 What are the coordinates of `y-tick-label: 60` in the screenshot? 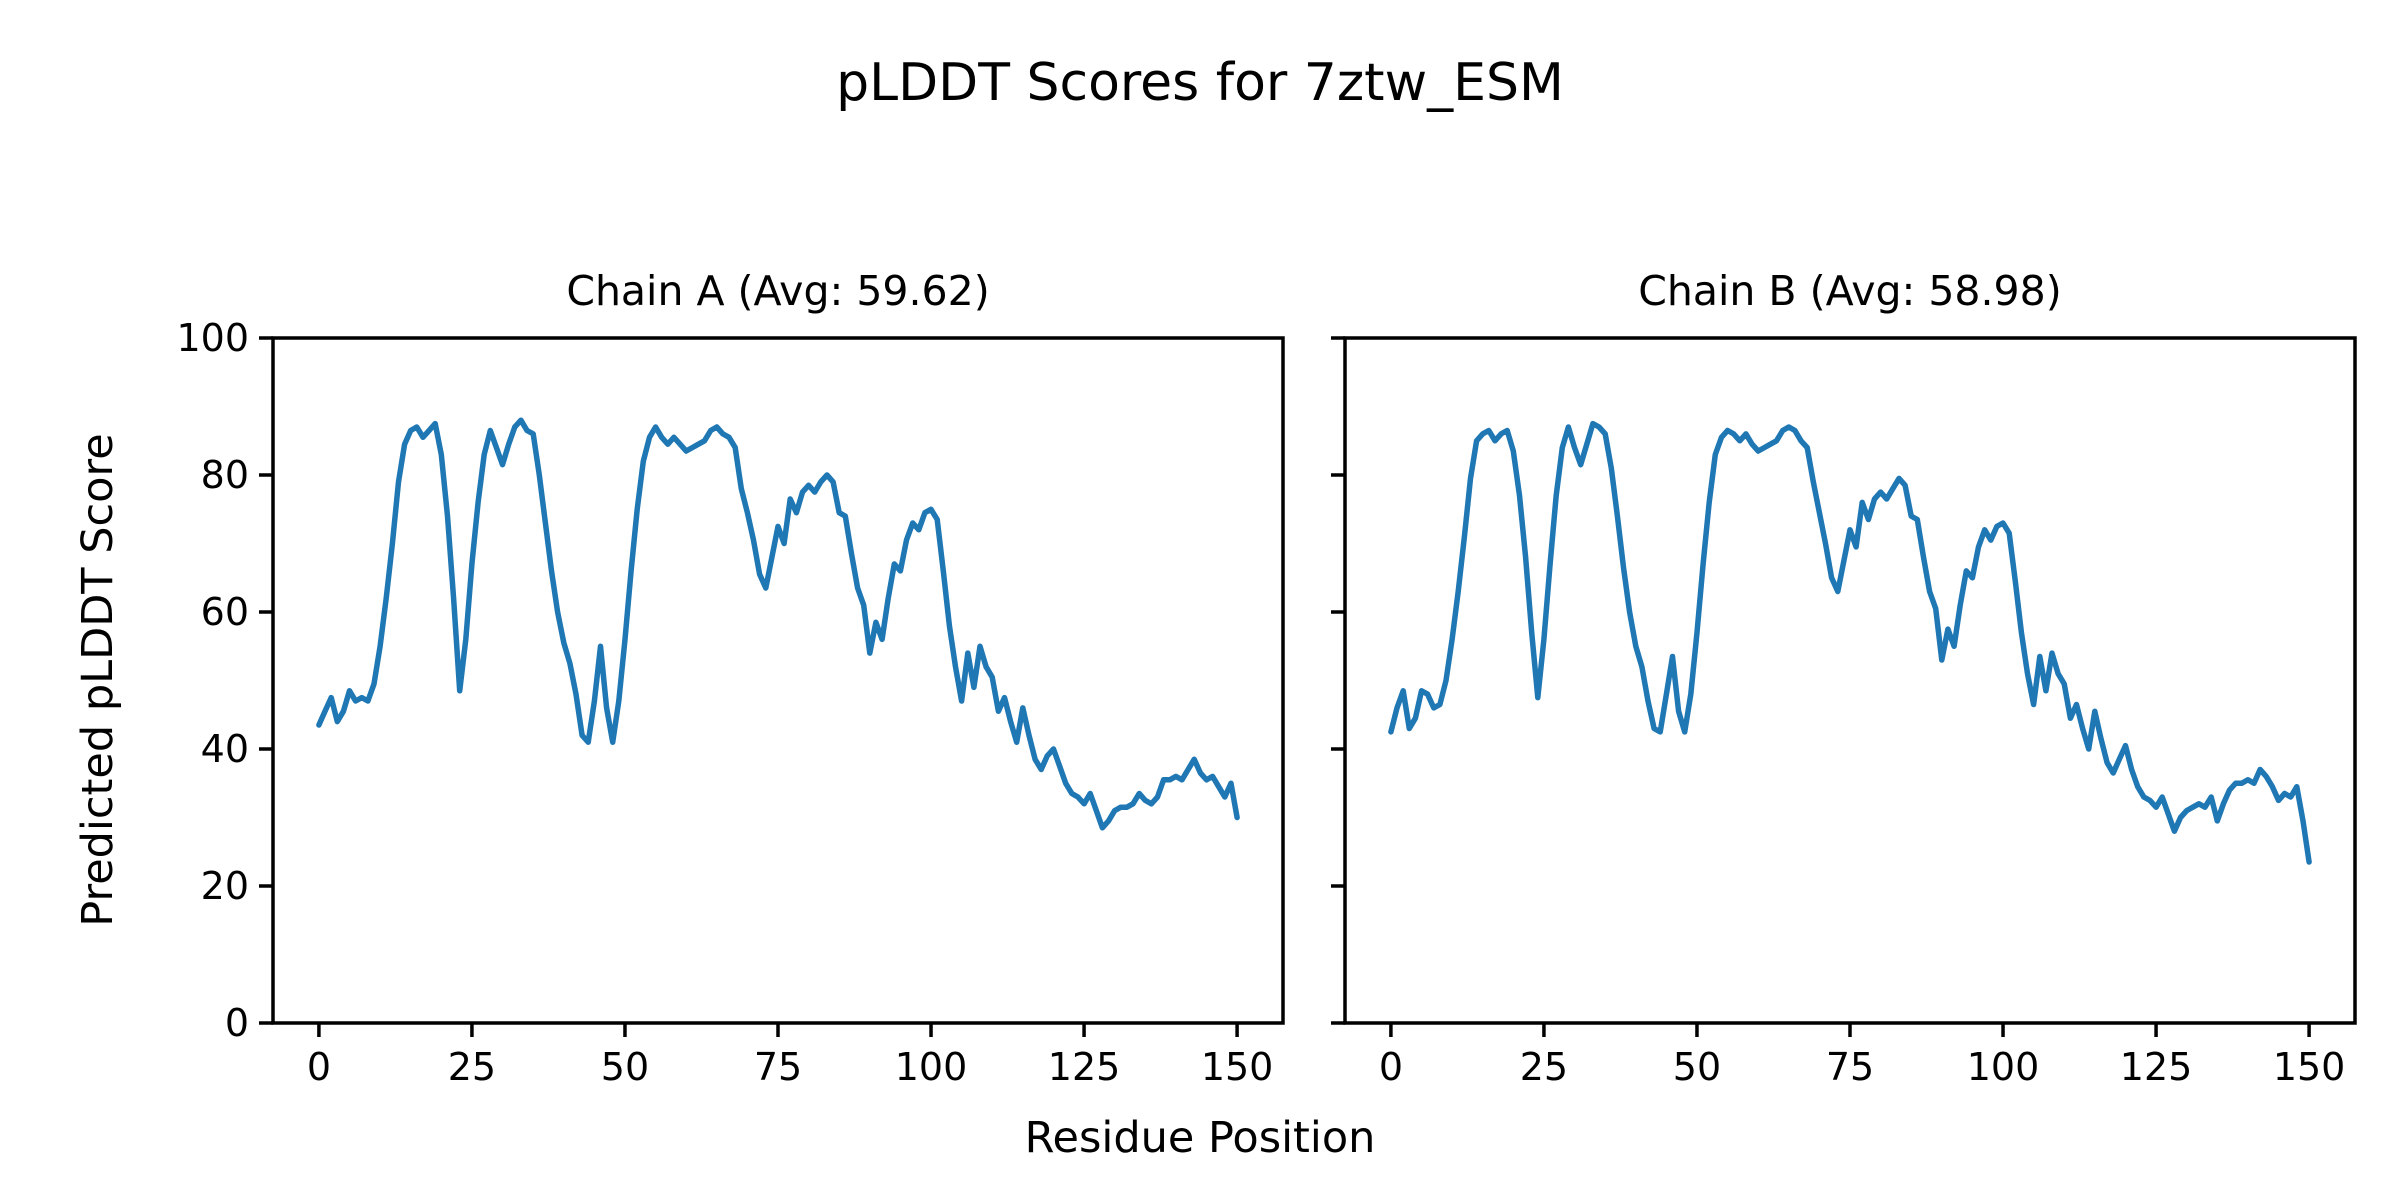 It's located at (225, 612).